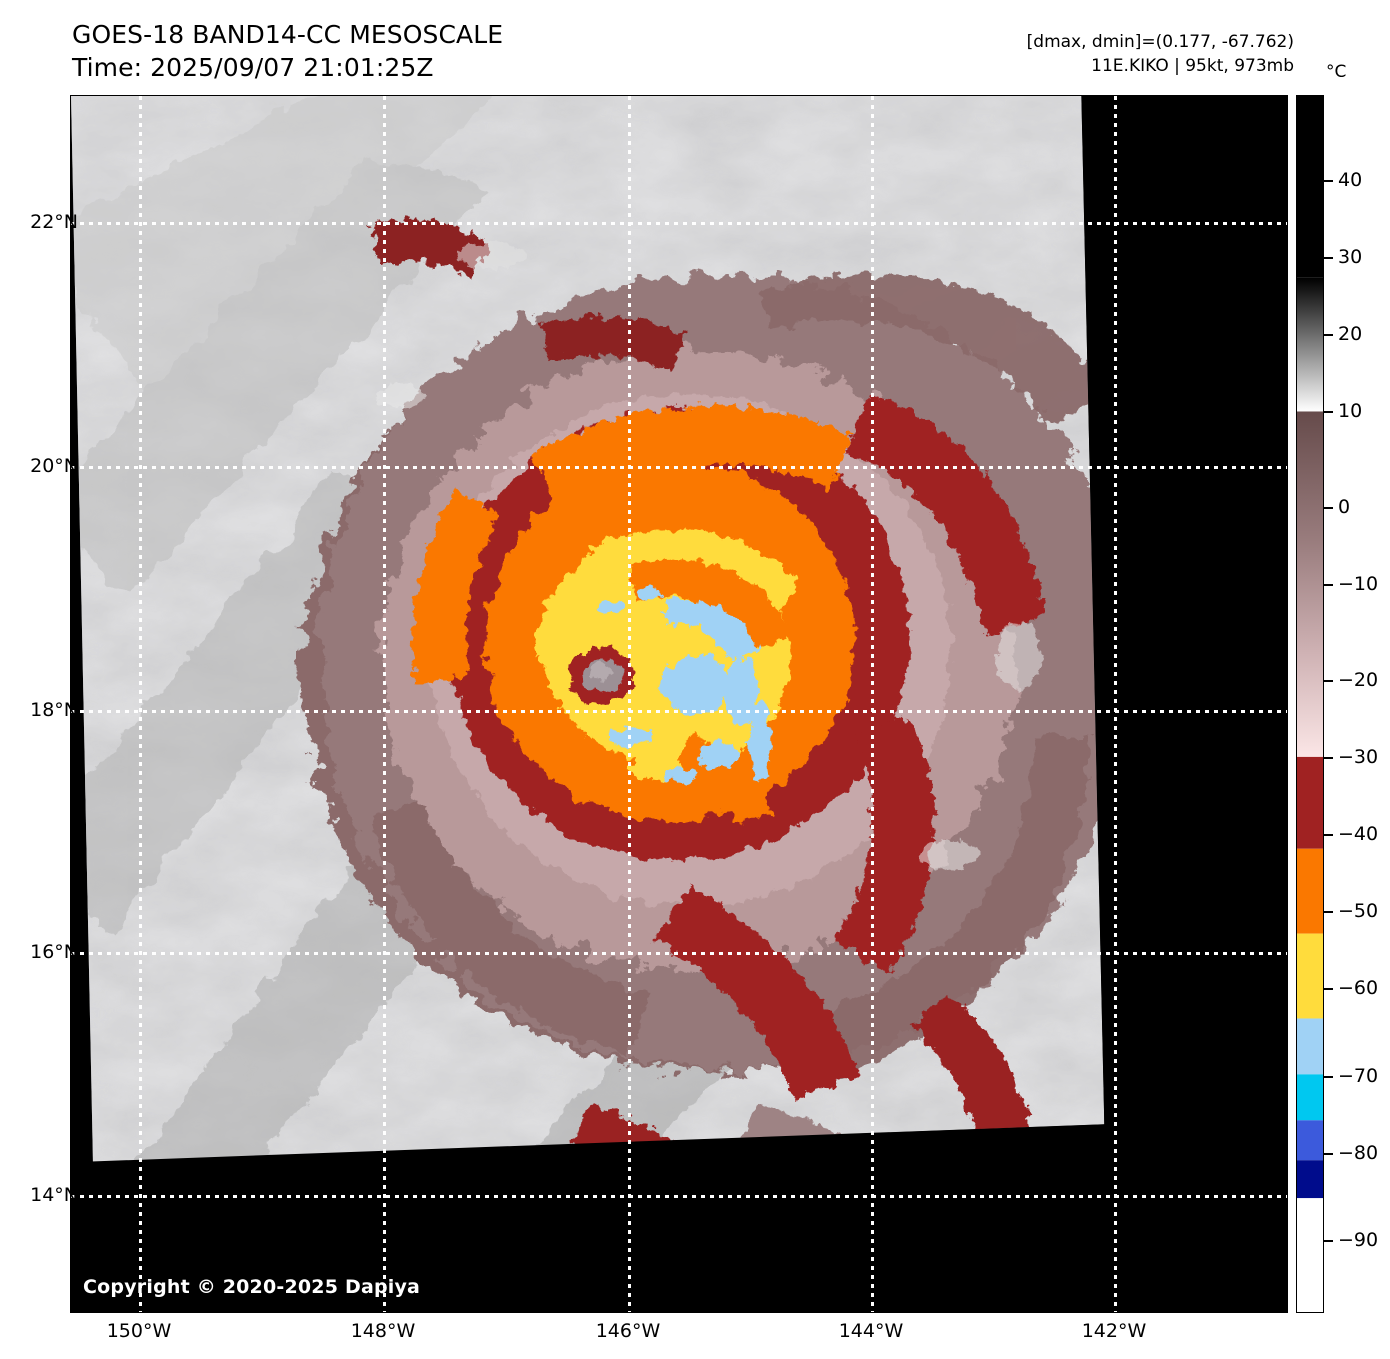 The image size is (1390, 1359). I want to click on colorbar, so click(1310, 704).